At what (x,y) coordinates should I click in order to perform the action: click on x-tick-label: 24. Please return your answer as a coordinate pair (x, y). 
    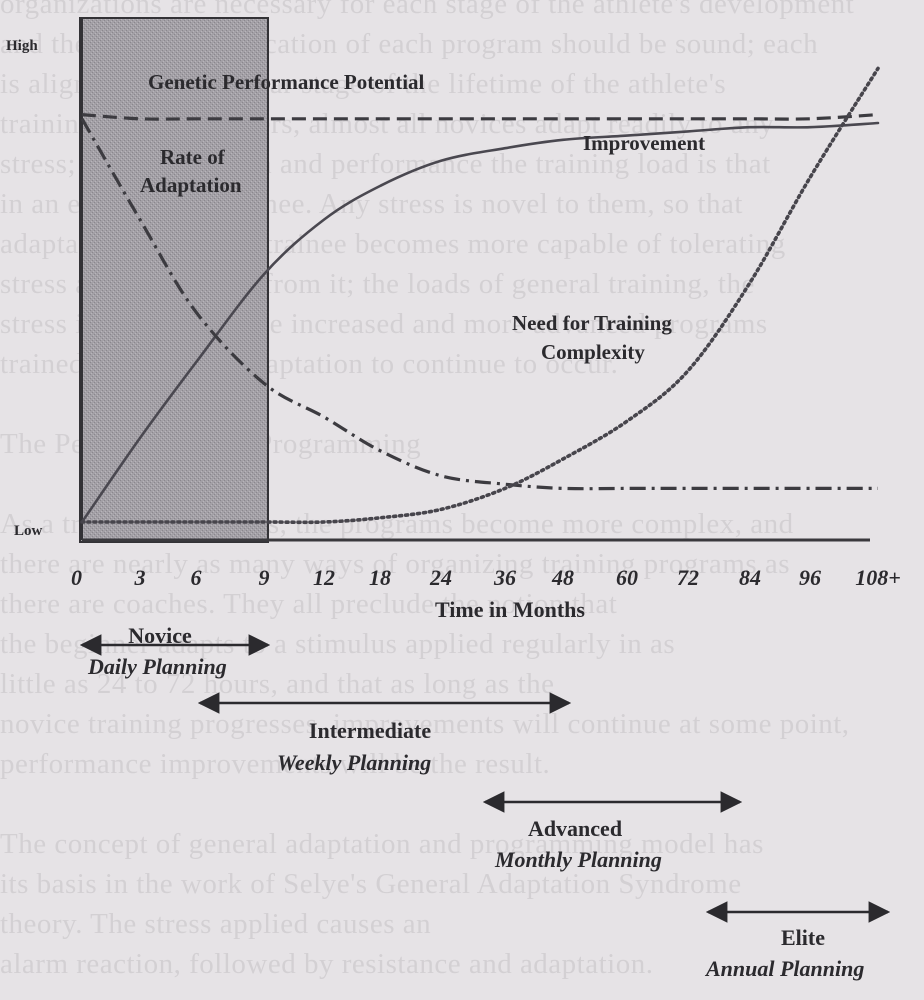
    Looking at the image, I should click on (440, 577).